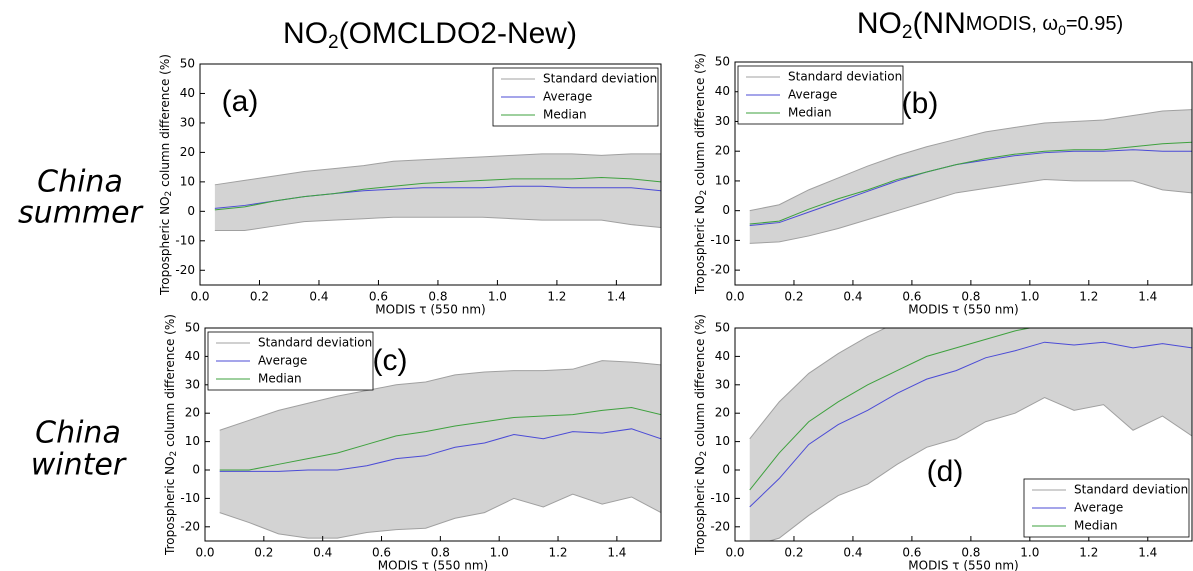 The width and height of the screenshot is (1193, 571). Describe the element at coordinates (187, 122) in the screenshot. I see `y-tick-label: 30` at that location.